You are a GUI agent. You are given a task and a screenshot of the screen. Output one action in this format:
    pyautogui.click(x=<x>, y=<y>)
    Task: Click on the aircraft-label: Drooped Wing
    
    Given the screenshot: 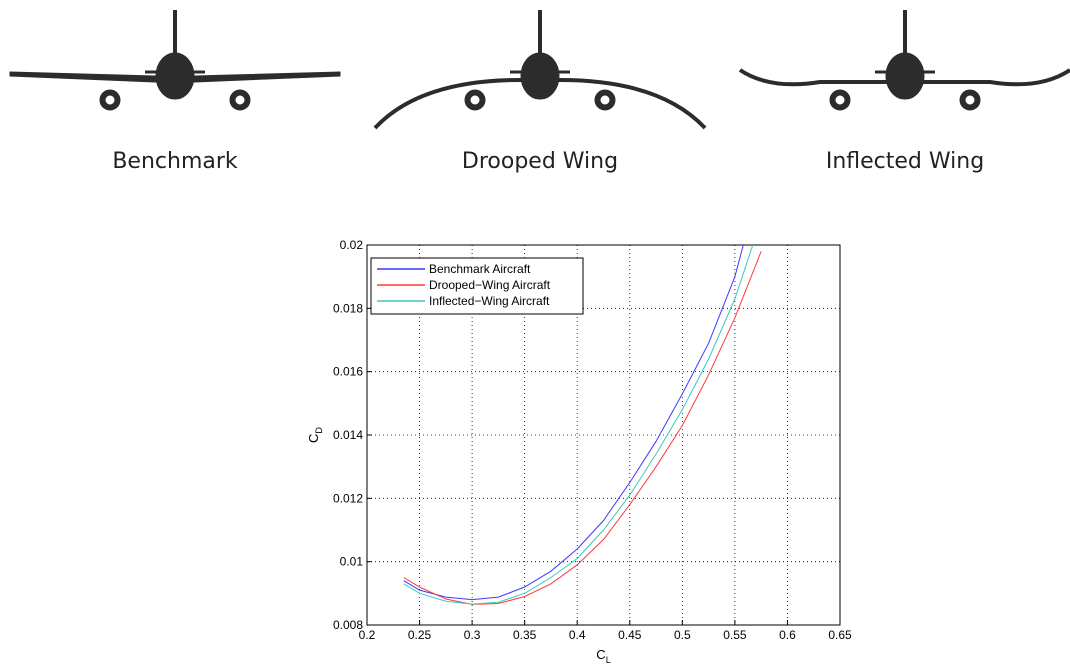 What is the action you would take?
    pyautogui.click(x=540, y=161)
    